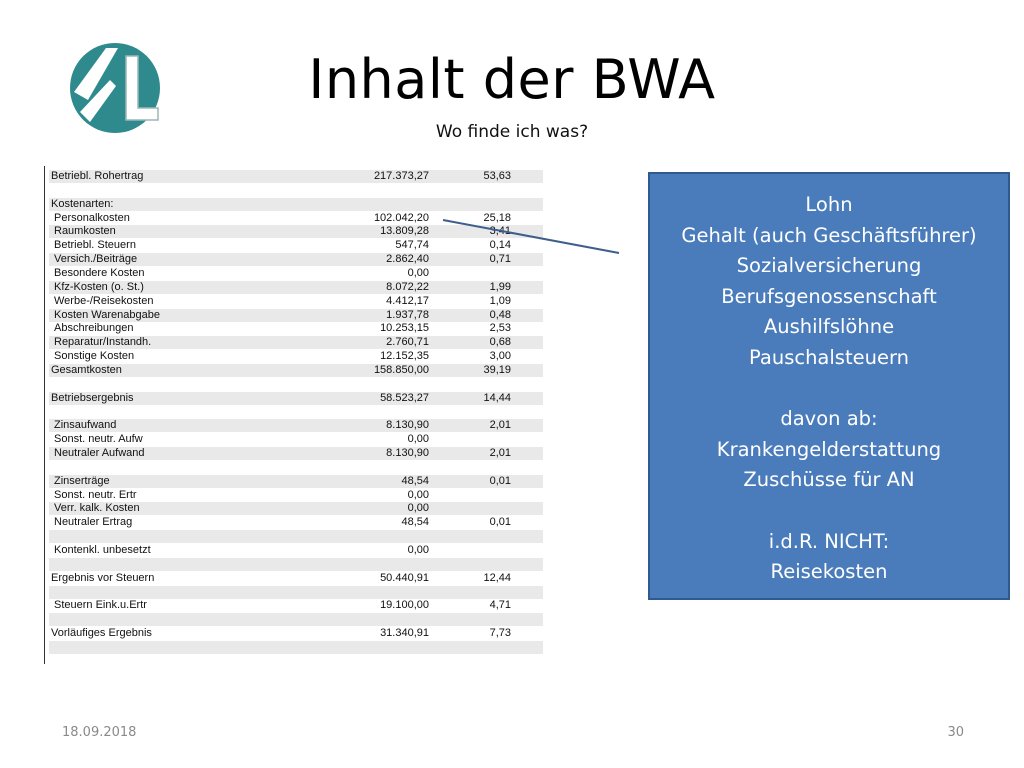 The image size is (1024, 768). Describe the element at coordinates (404, 633) in the screenshot. I see `row-amount: 31.340,91` at that location.